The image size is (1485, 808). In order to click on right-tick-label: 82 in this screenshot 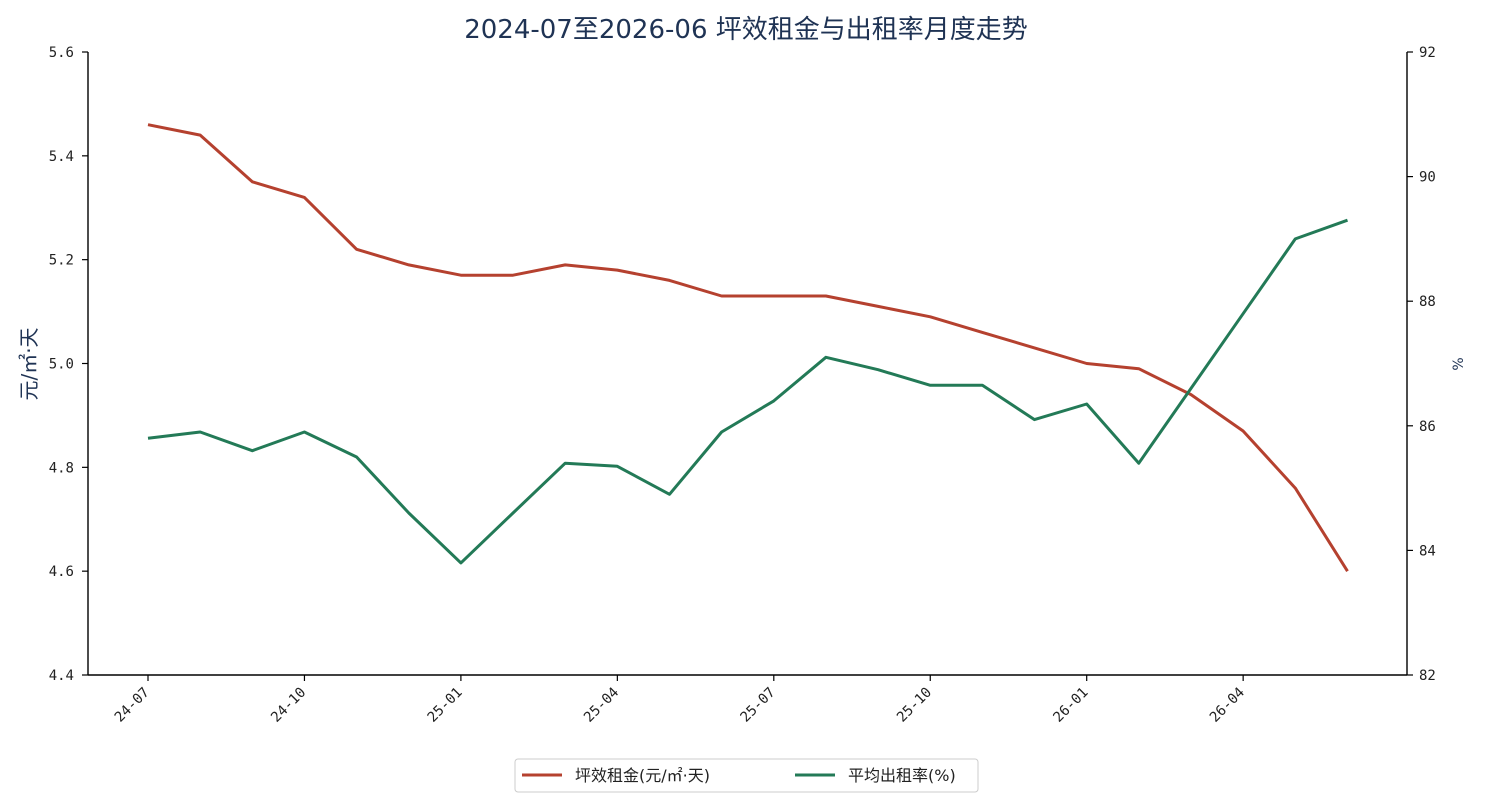, I will do `click(1427, 676)`.